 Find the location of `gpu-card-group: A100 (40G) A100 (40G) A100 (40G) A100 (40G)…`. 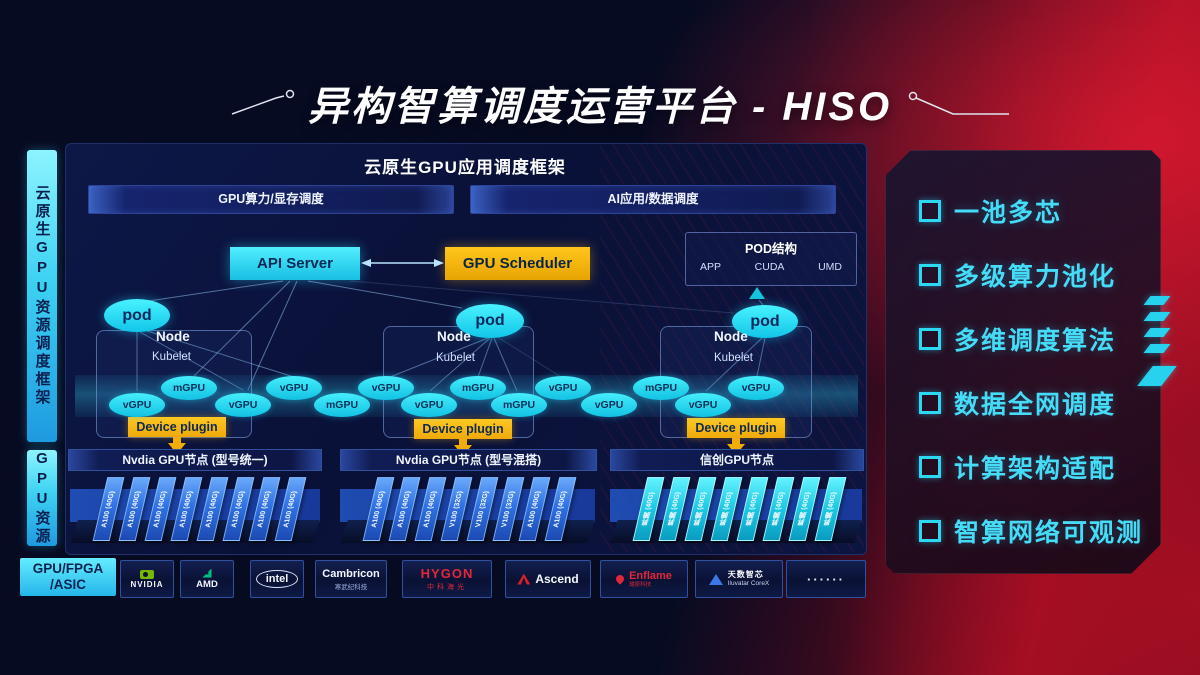

gpu-card-group: A100 (40G) A100 (40G) A100 (40G) A100 (40G)… is located at coordinates (199, 509).